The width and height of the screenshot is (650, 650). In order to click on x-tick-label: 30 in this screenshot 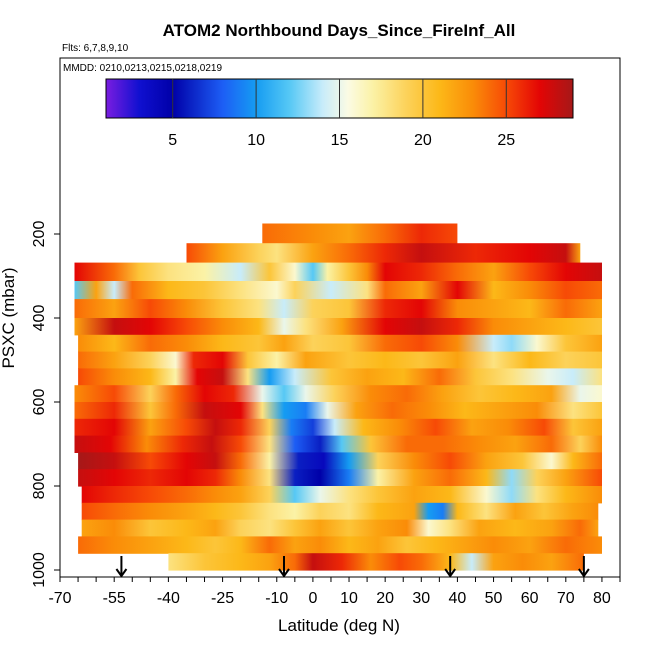, I will do `click(421, 598)`.